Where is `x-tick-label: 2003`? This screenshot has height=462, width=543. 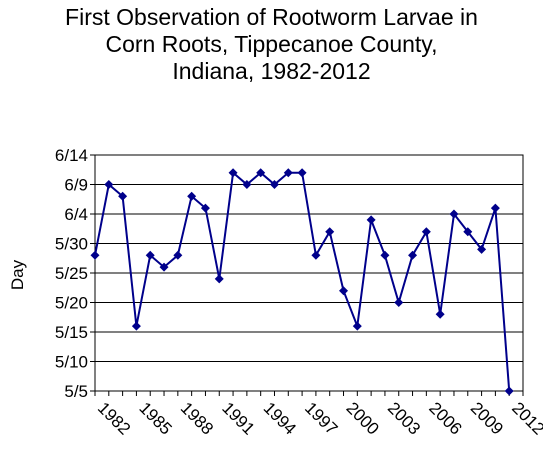
x-tick-label: 2003 is located at coordinates (404, 418).